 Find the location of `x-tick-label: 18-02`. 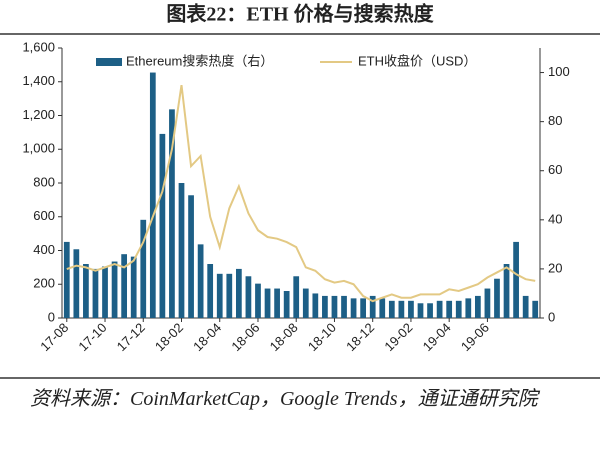

x-tick-label: 18-02 is located at coordinates (169, 337).